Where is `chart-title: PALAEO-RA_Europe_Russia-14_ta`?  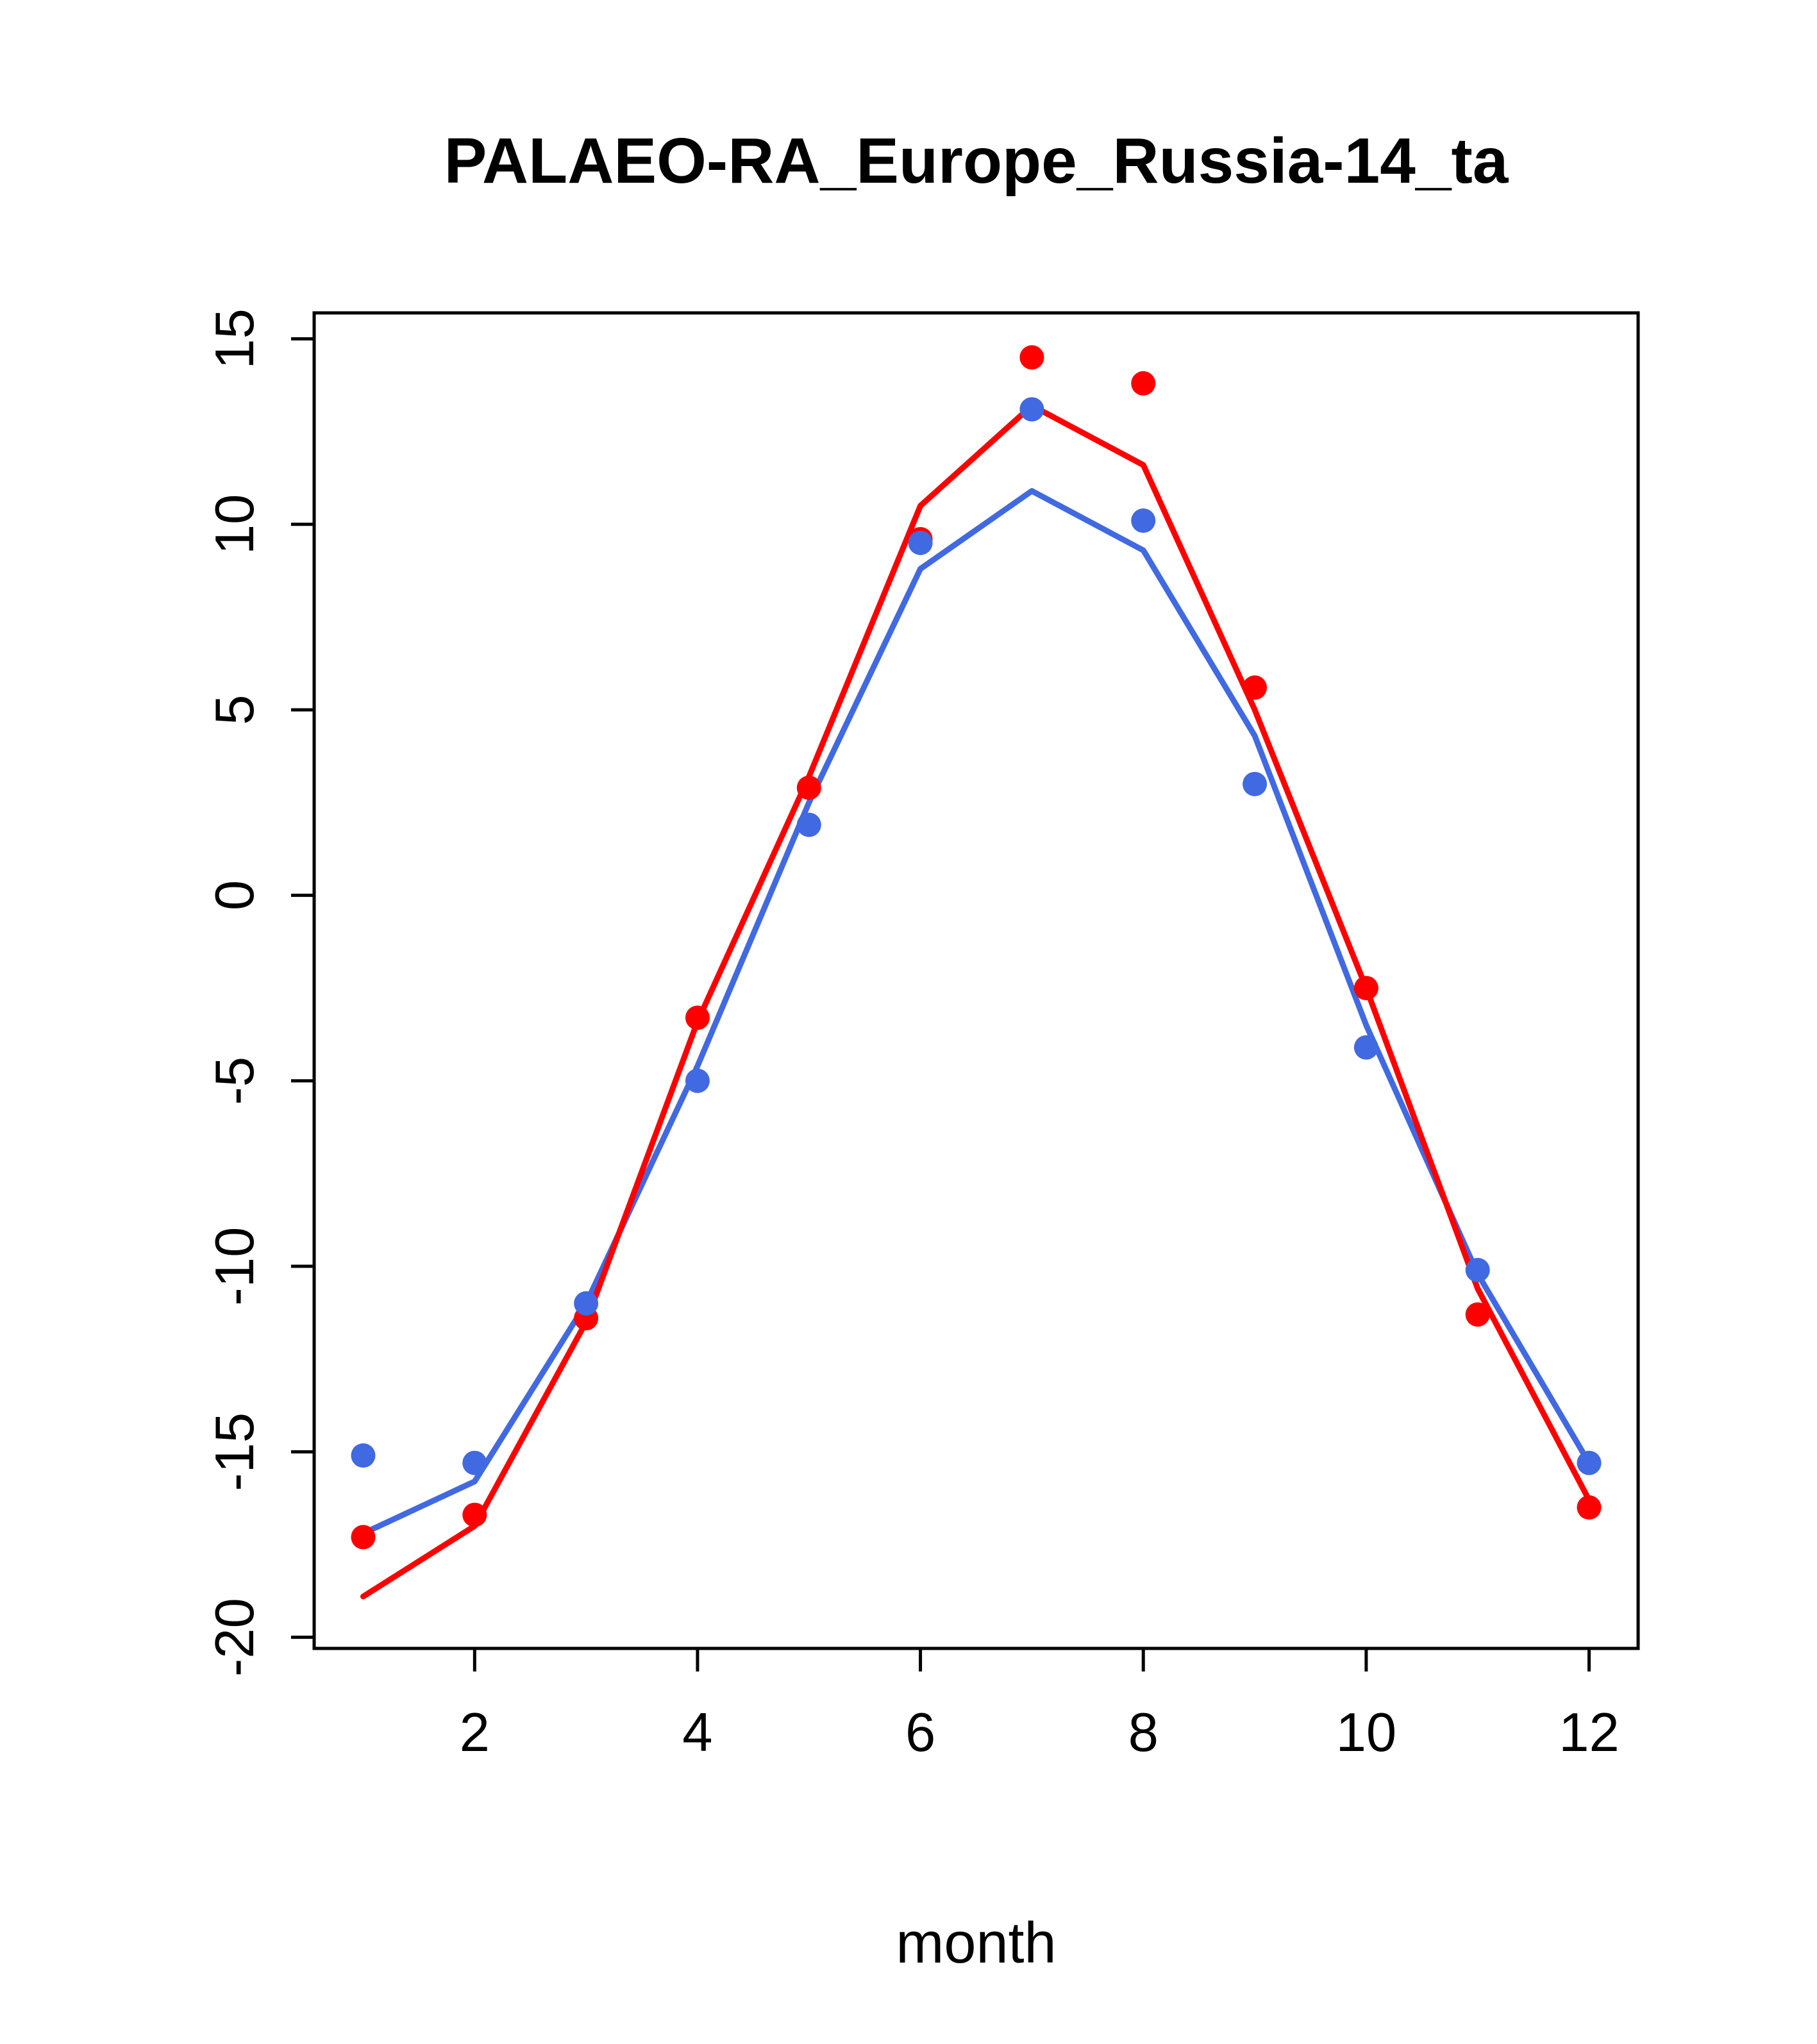
chart-title: PALAEO-RA_Europe_Russia-14_ta is located at coordinates (977, 161).